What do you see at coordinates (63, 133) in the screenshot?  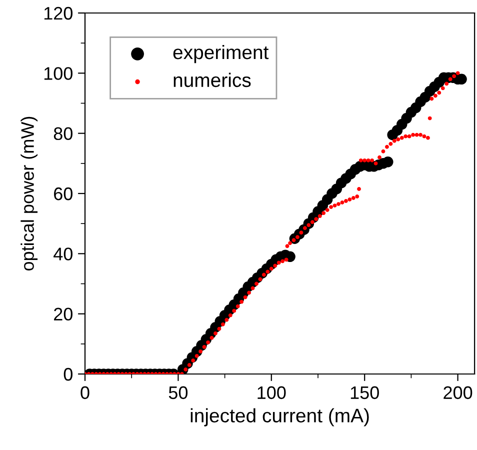 I see `y-tick-label: 80` at bounding box center [63, 133].